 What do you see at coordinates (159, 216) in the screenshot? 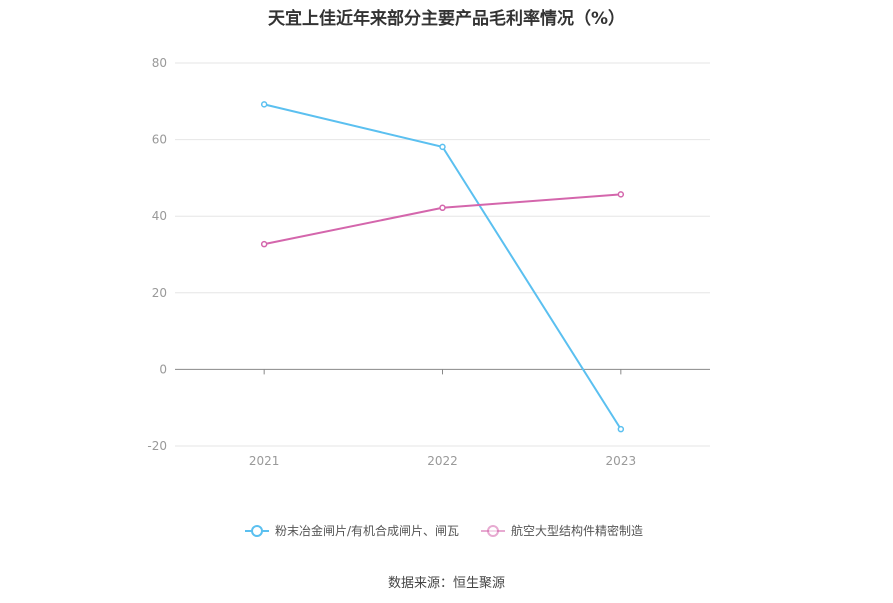
I see `y-tick-label: 40` at bounding box center [159, 216].